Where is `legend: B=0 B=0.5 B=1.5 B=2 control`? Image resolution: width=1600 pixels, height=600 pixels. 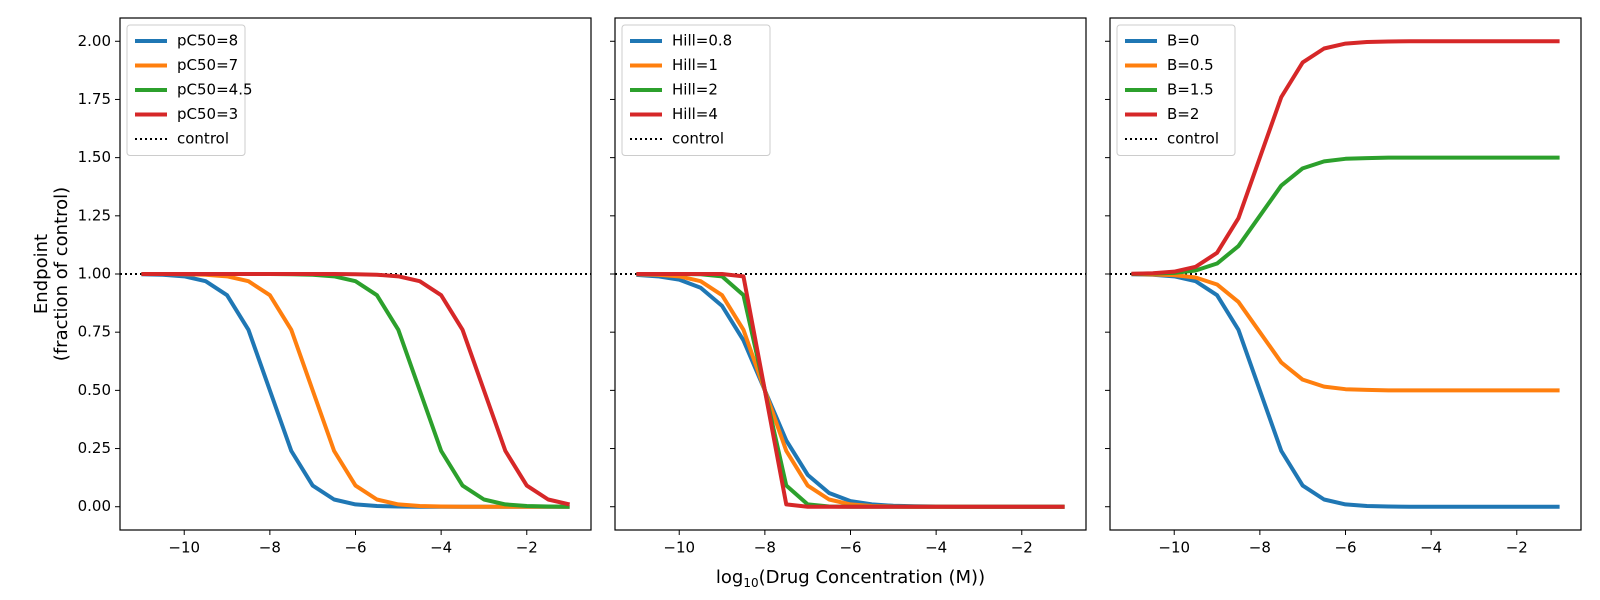
legend: B=0 B=0.5 B=1.5 B=2 control is located at coordinates (1176, 90).